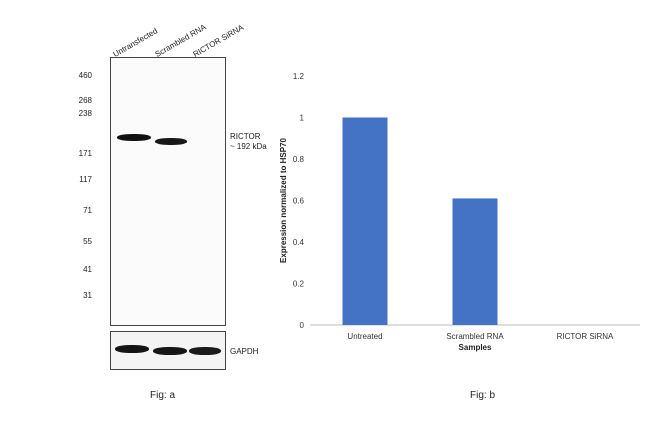  Describe the element at coordinates (475, 336) in the screenshot. I see `x-tick-label: Scrambled RNA` at that location.